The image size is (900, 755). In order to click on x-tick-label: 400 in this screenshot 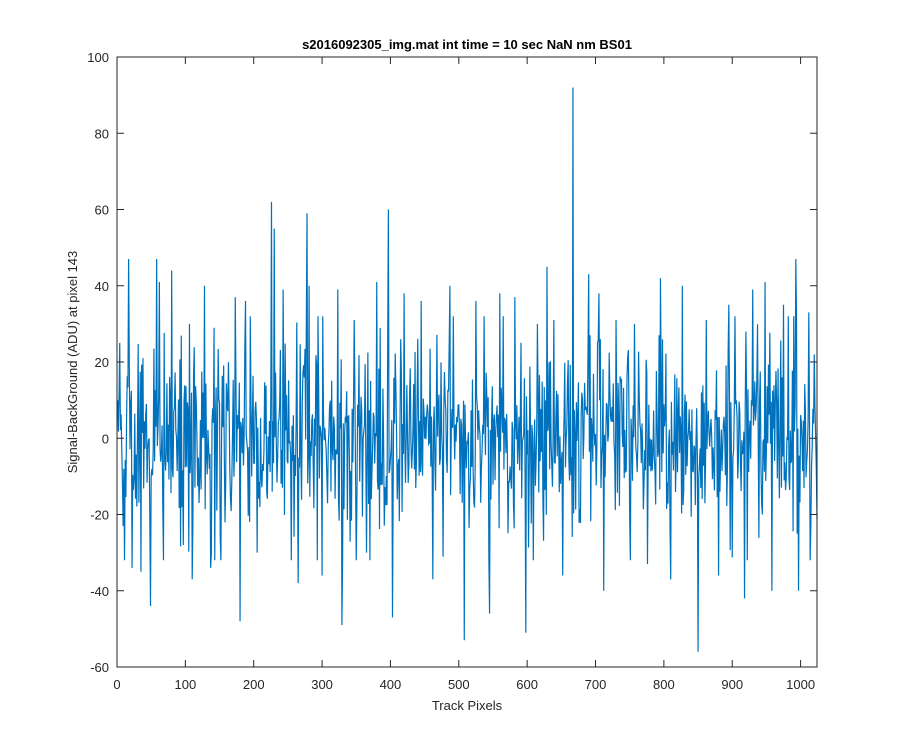, I will do `click(391, 684)`.